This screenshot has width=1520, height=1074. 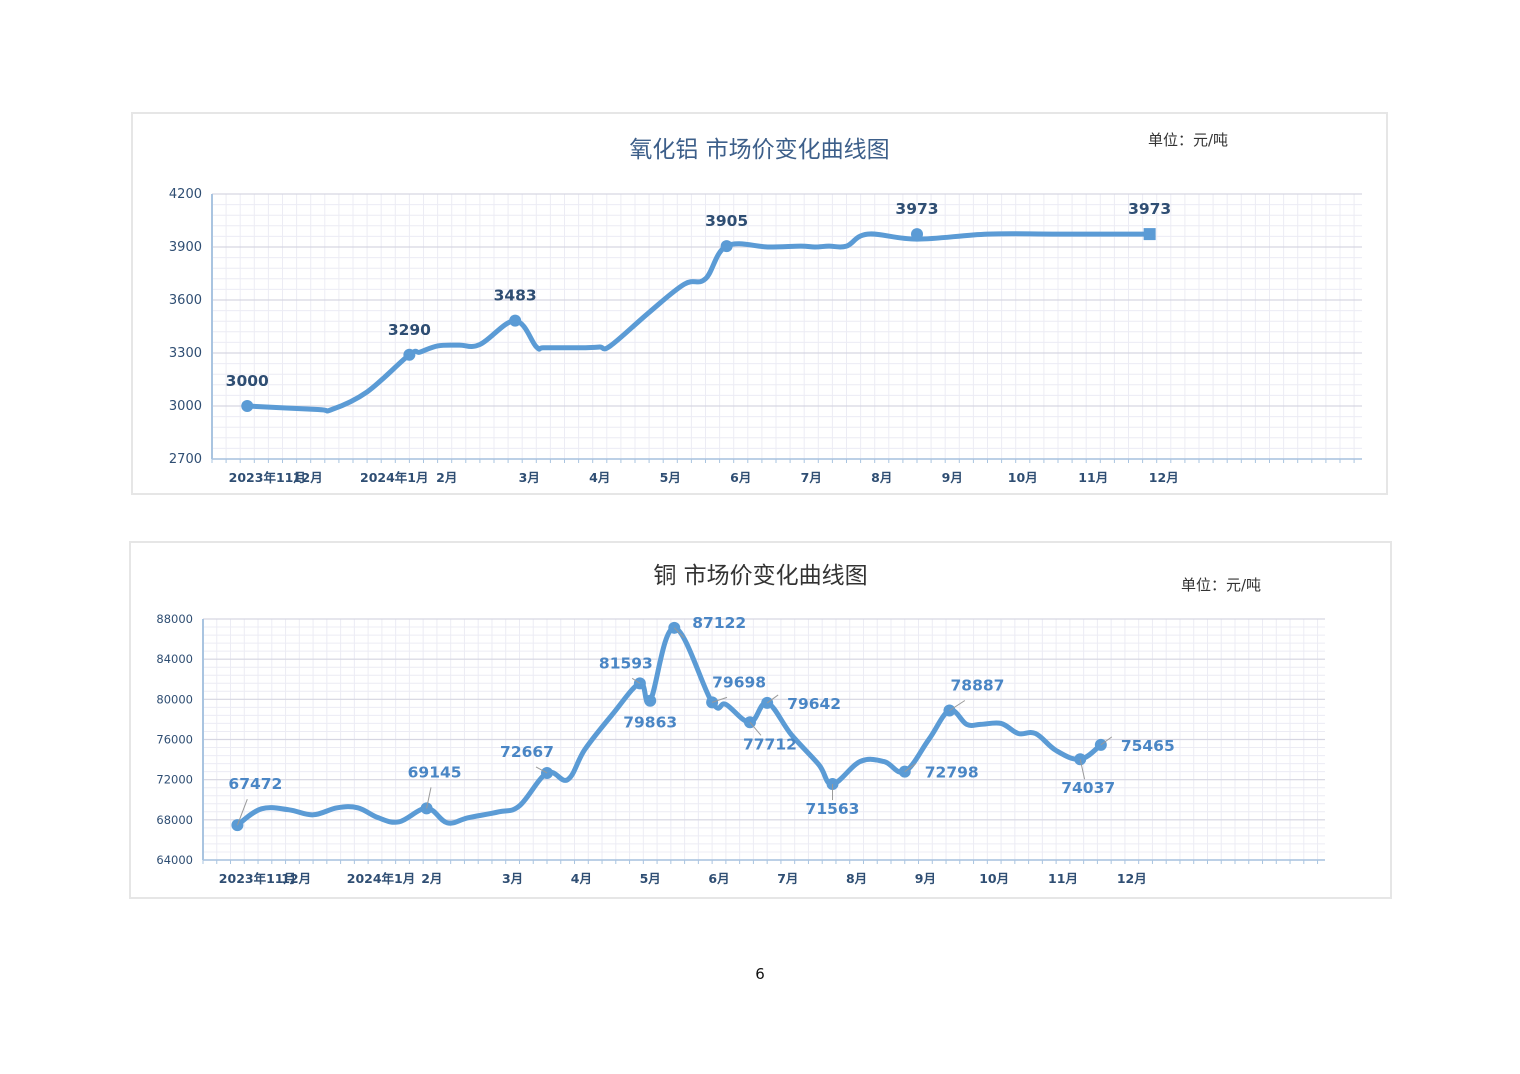 I want to click on copper-data-label: 75465, so click(x=1148, y=746).